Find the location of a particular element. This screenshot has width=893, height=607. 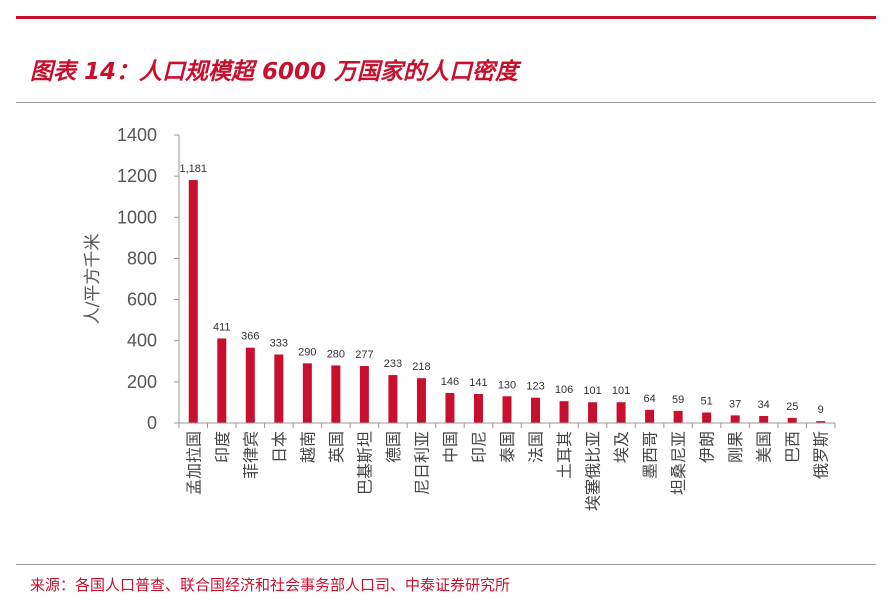

data-label: 59 is located at coordinates (678, 400).